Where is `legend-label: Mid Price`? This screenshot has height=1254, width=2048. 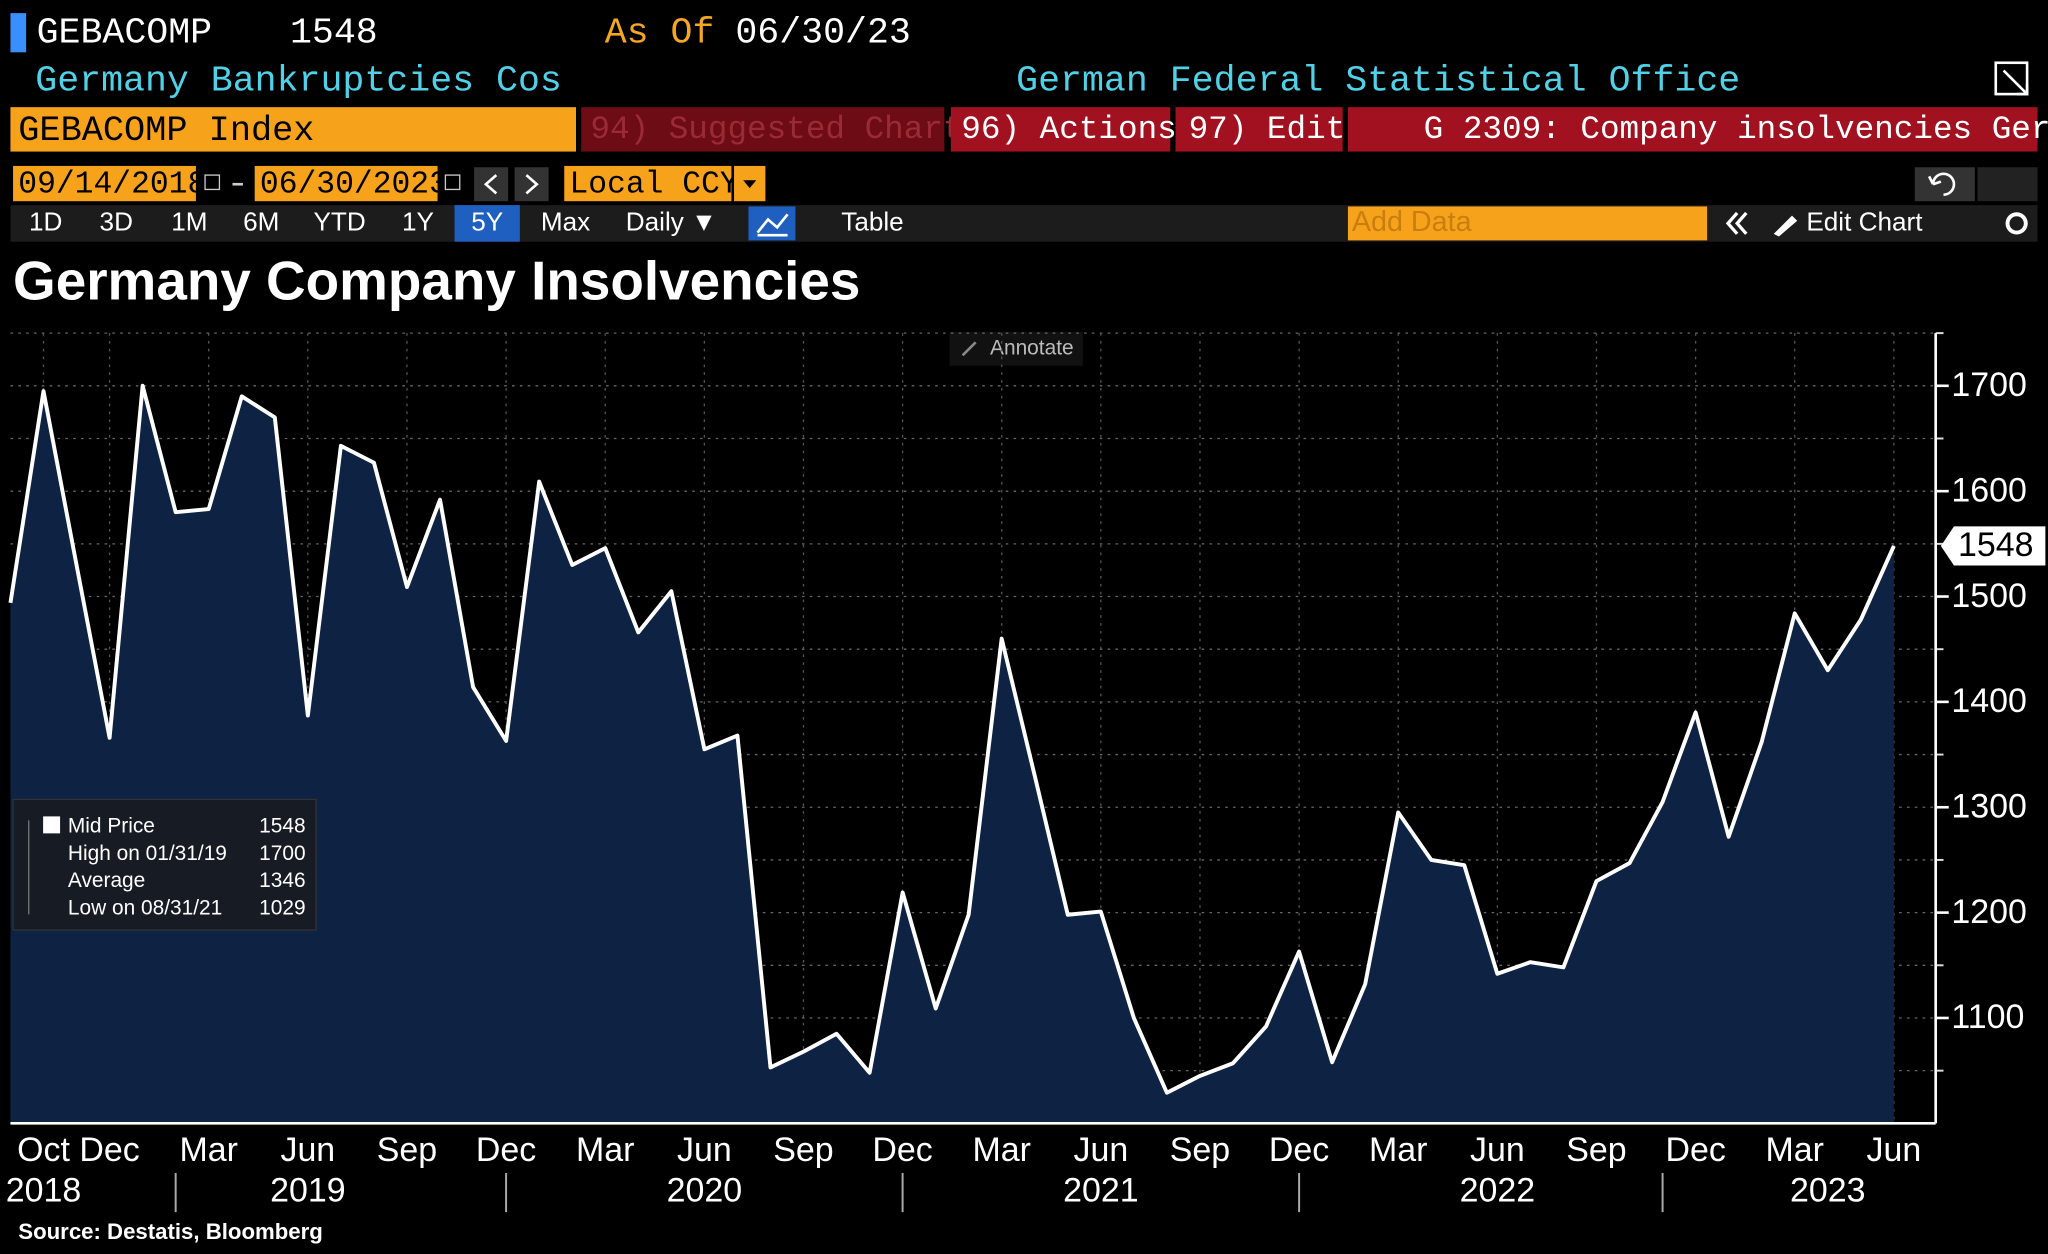
legend-label: Mid Price is located at coordinates (111, 825).